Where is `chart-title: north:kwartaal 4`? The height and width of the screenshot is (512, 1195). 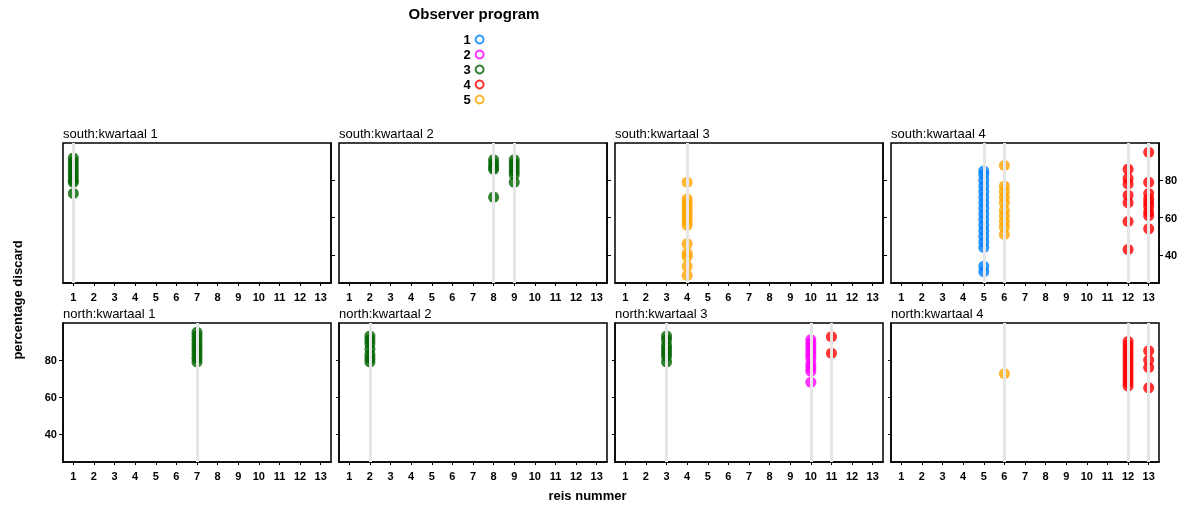 chart-title: north:kwartaal 4 is located at coordinates (937, 313).